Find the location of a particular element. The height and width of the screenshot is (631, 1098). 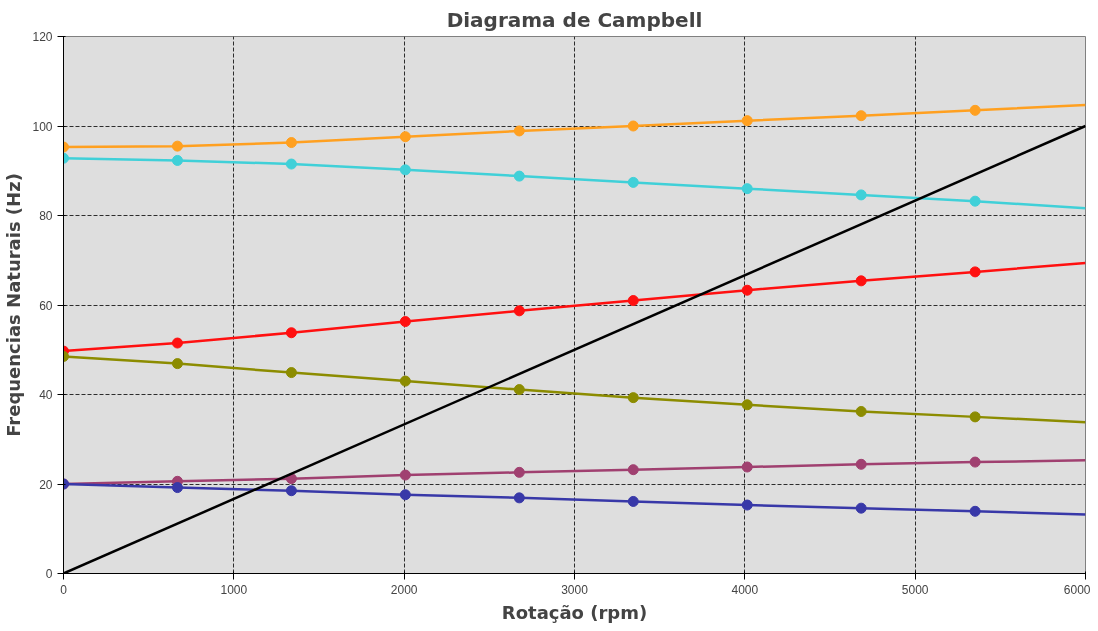

x-tick-label: 2000 is located at coordinates (404, 589).